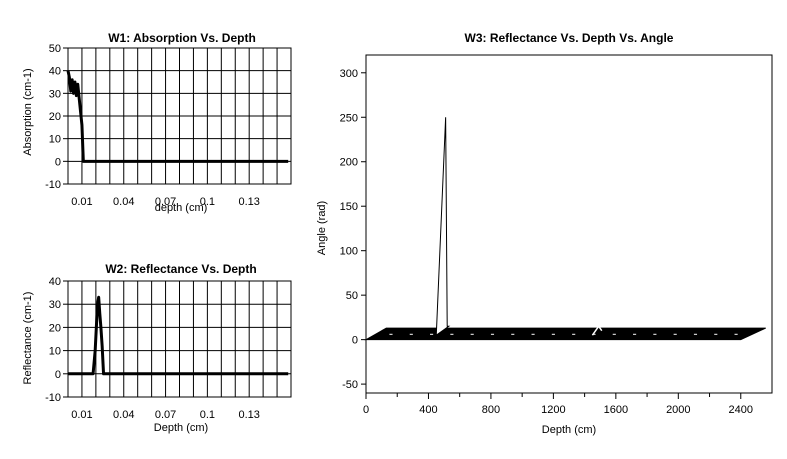 The width and height of the screenshot is (787, 459). What do you see at coordinates (182, 38) in the screenshot?
I see `w1-title: W1: Absorption Vs. Depth` at bounding box center [182, 38].